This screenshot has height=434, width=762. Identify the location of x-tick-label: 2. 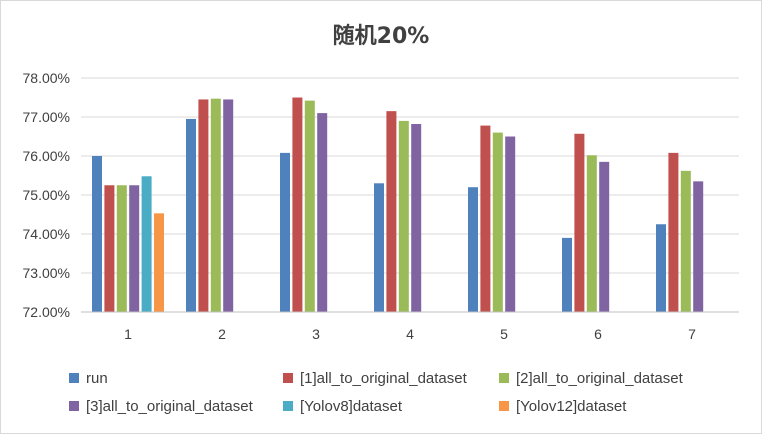
(222, 334).